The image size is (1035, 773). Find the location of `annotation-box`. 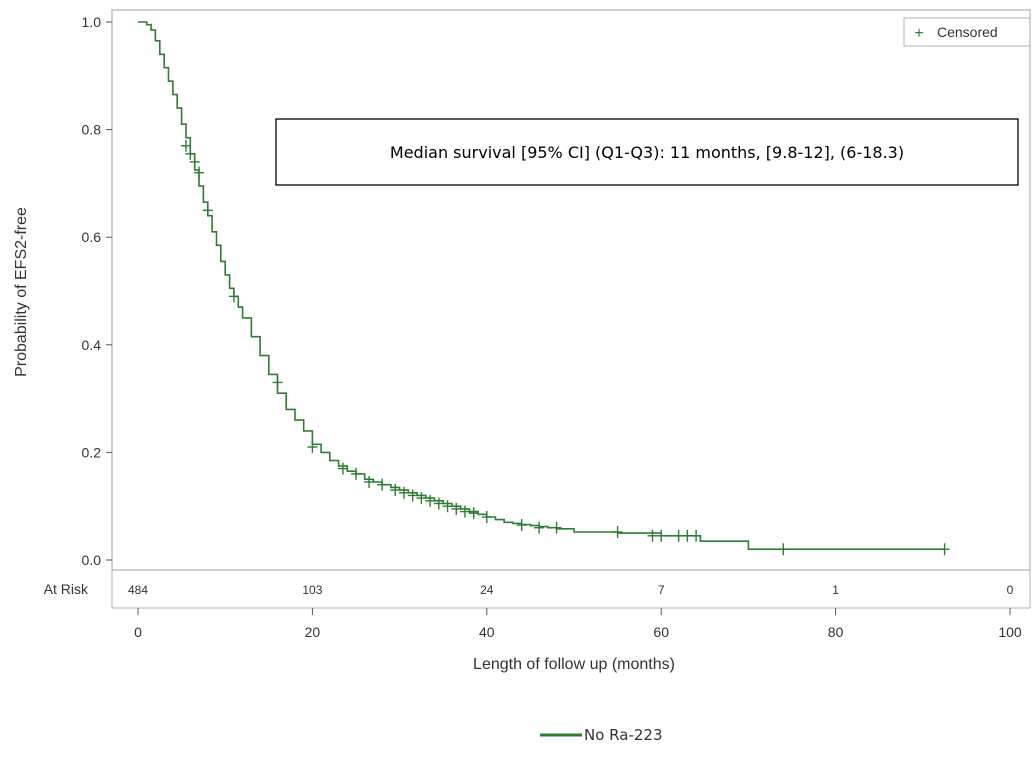

annotation-box is located at coordinates (647, 152).